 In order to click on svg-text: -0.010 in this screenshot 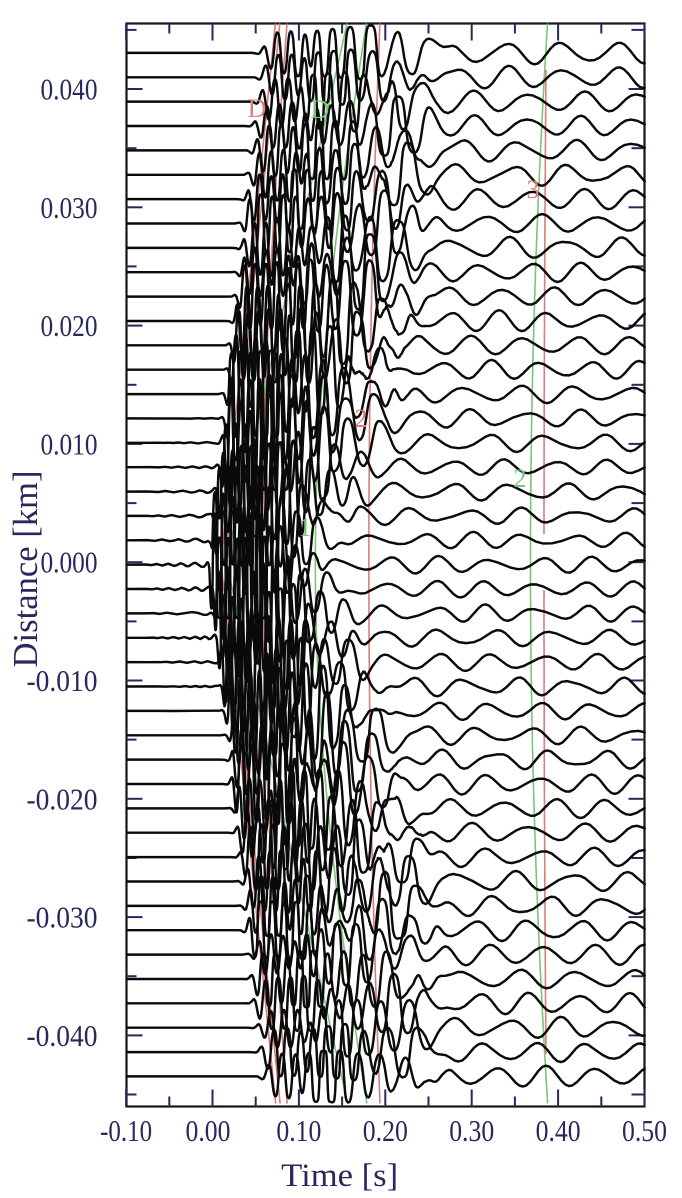, I will do `click(62, 680)`.